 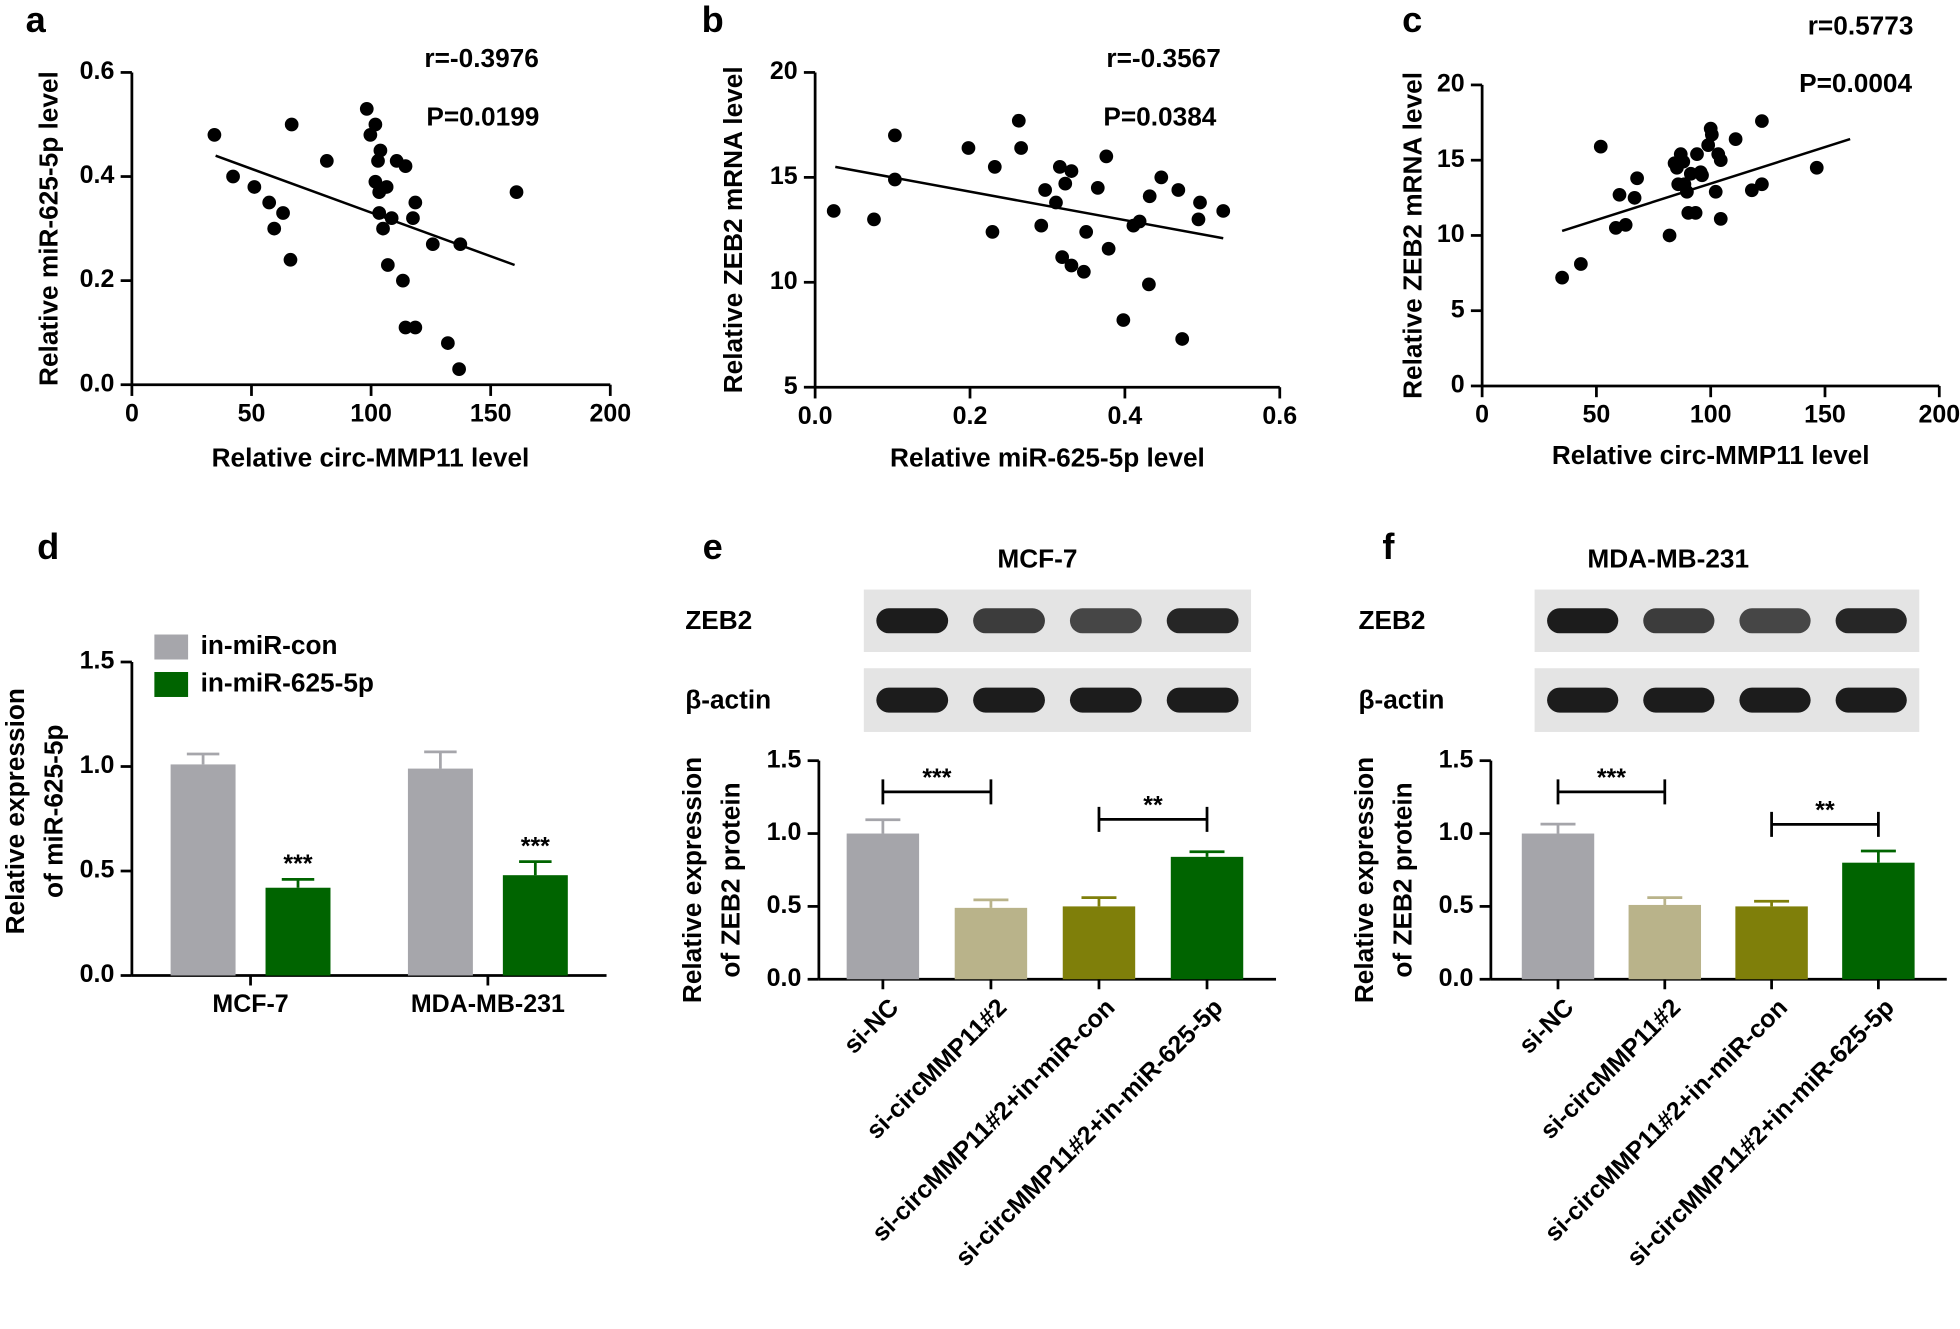 I want to click on x-tick-label: si-NC, so click(x=871, y=1026).